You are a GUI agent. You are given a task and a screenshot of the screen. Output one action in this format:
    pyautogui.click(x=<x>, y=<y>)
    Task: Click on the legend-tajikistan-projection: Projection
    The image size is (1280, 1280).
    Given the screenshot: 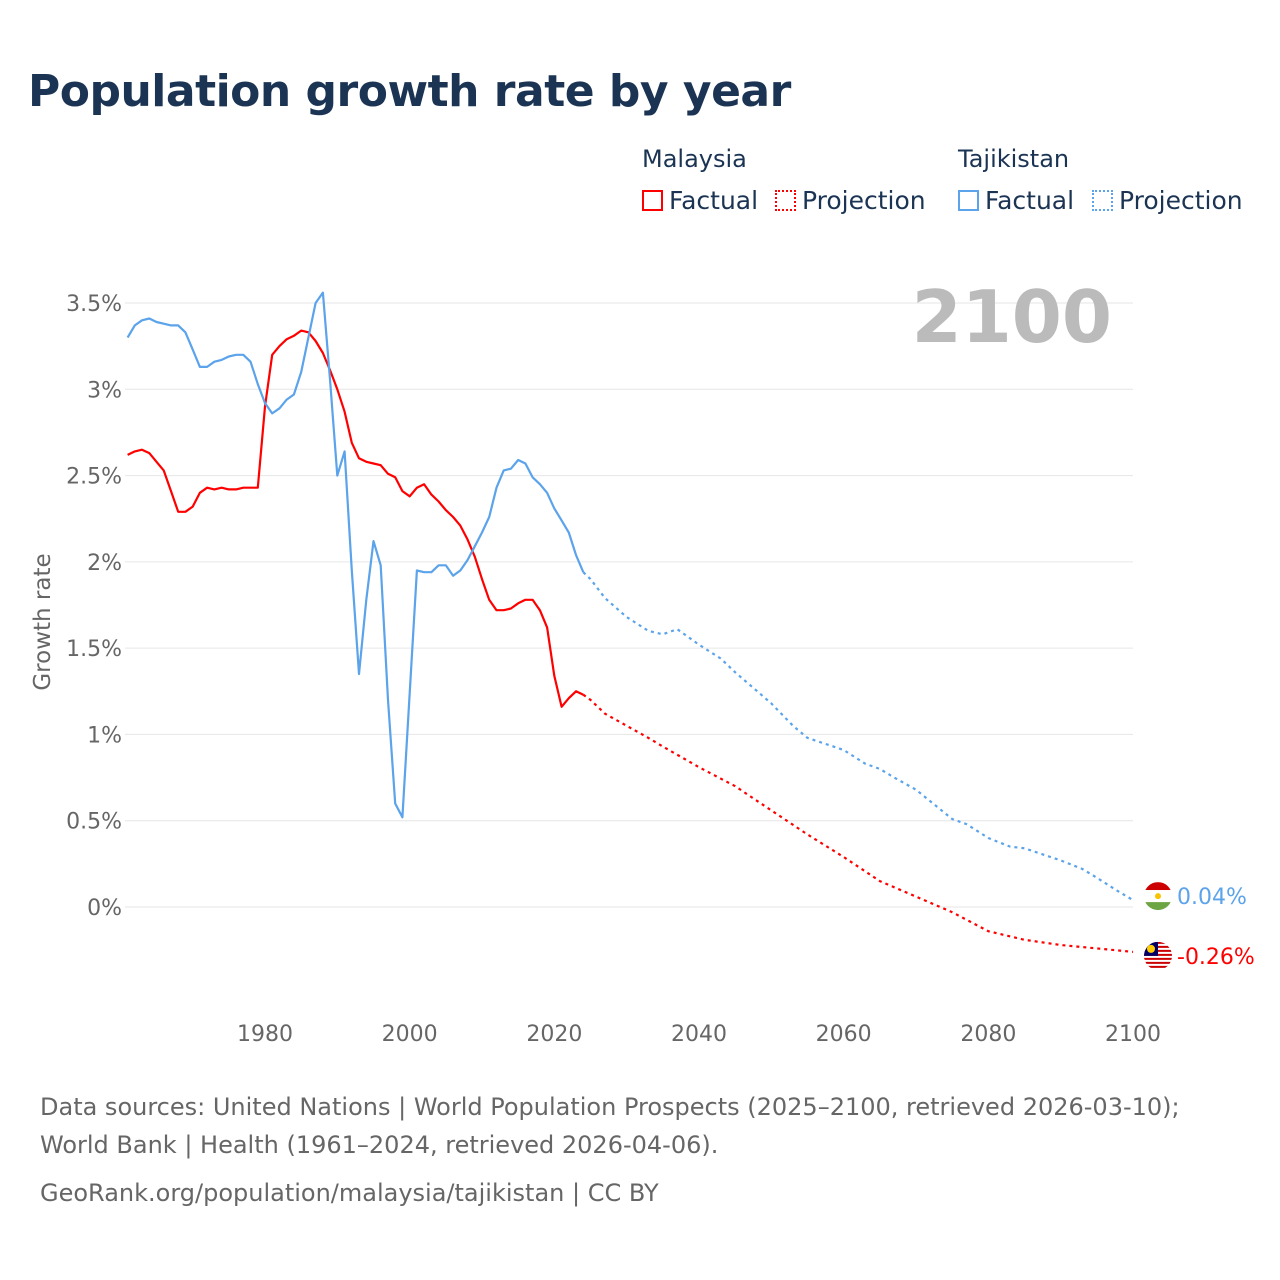 What is the action you would take?
    pyautogui.click(x=1167, y=200)
    